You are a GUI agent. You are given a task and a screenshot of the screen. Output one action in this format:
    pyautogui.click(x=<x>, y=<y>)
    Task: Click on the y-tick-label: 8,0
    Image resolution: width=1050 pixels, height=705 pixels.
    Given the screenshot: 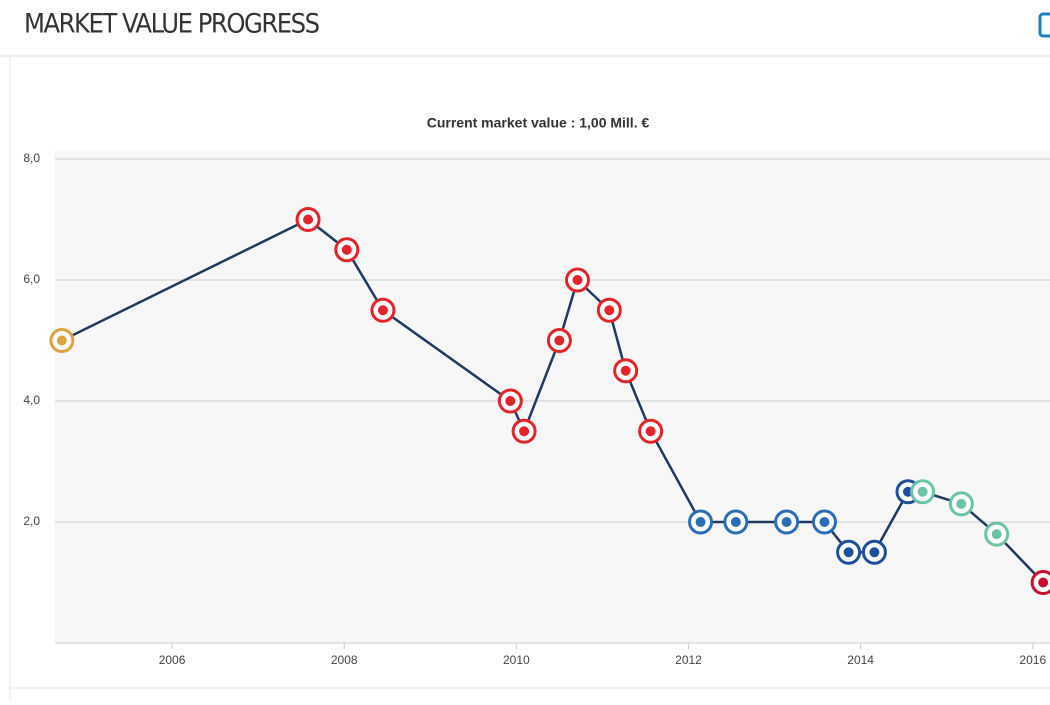 What is the action you would take?
    pyautogui.click(x=31, y=158)
    